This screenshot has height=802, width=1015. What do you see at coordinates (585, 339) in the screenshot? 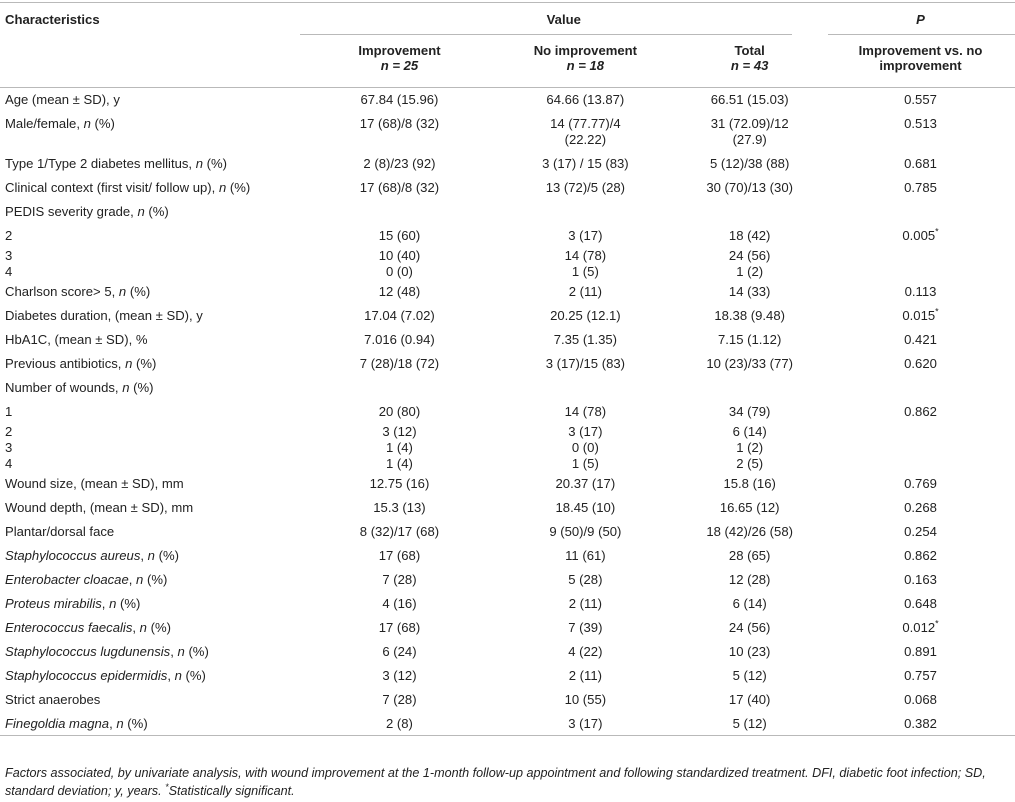
I see `no-improvement-cell: 7.35 (1.35)` at bounding box center [585, 339].